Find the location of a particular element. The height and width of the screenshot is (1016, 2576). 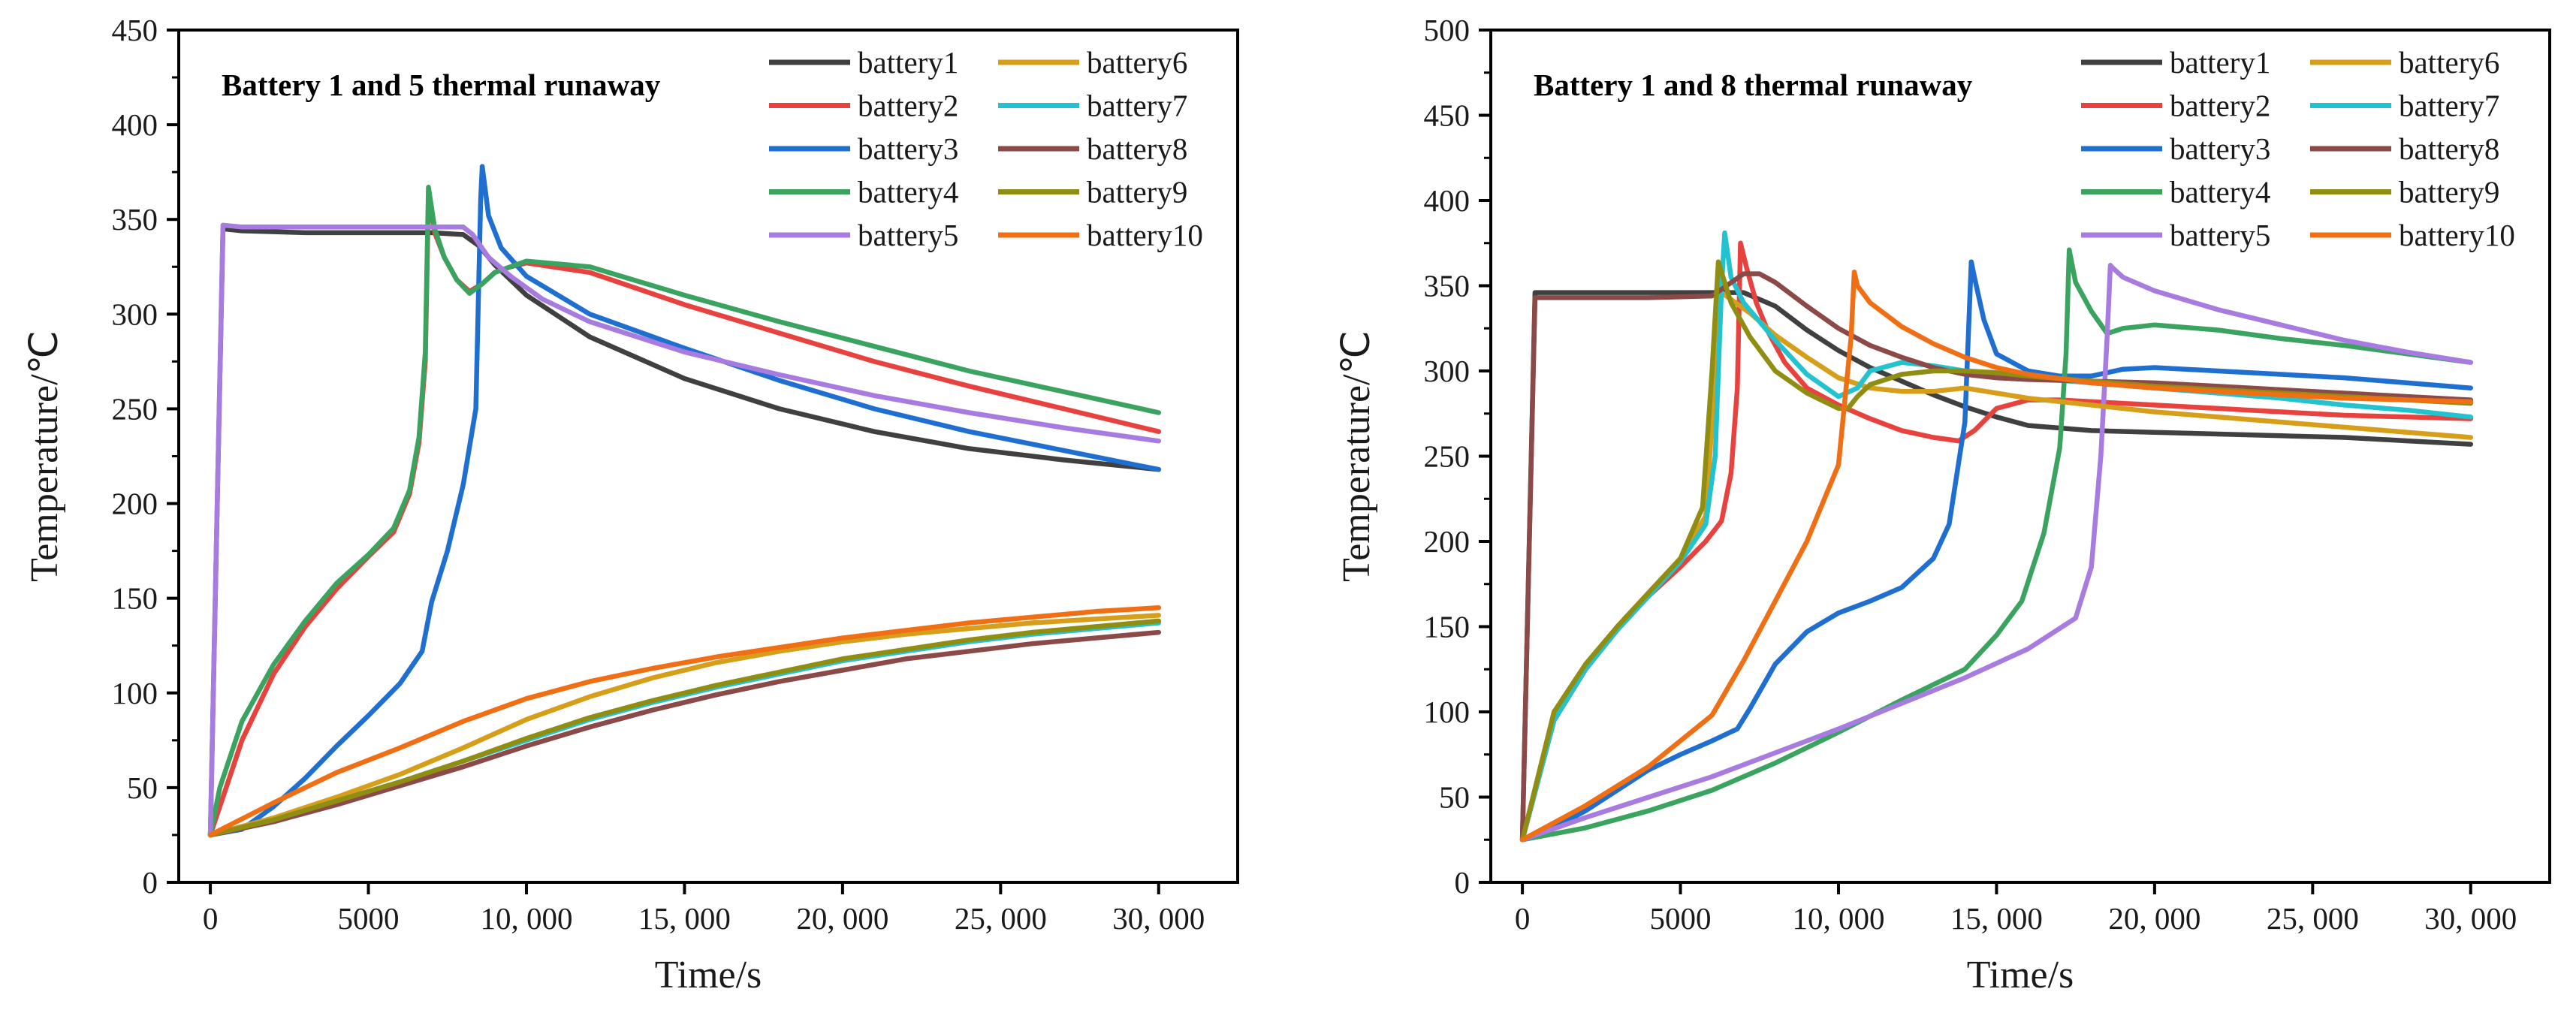

chart-annotation: Battery 1 and 5 thermal runaway is located at coordinates (442, 85).